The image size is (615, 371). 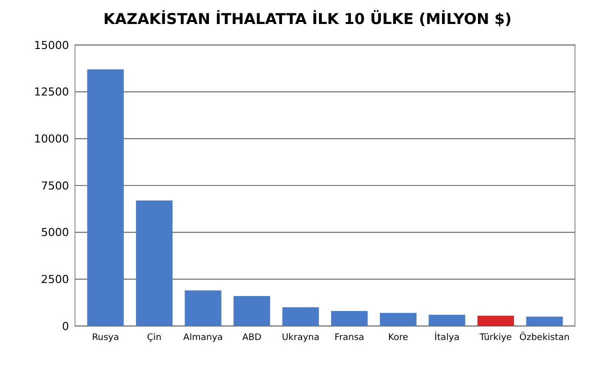 What do you see at coordinates (349, 338) in the screenshot?
I see `x-tick-label: Fransa` at bounding box center [349, 338].